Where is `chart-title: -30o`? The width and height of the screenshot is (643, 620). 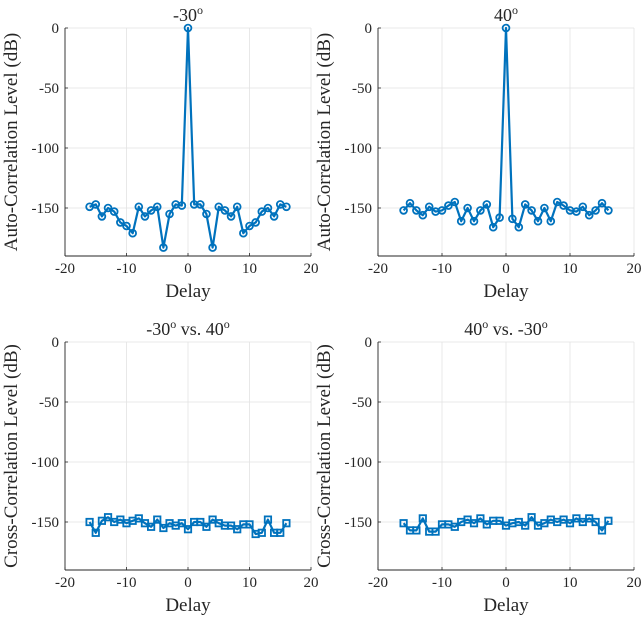
chart-title: -30o is located at coordinates (188, 14).